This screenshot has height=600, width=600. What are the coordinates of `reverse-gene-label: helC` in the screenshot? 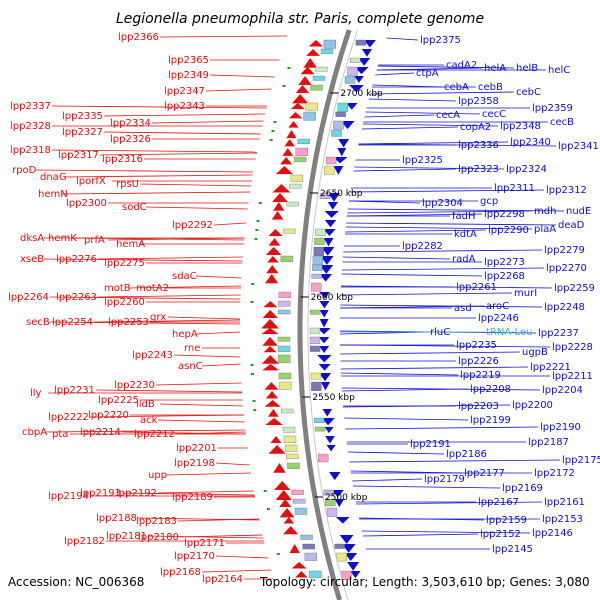 It's located at (559, 70).